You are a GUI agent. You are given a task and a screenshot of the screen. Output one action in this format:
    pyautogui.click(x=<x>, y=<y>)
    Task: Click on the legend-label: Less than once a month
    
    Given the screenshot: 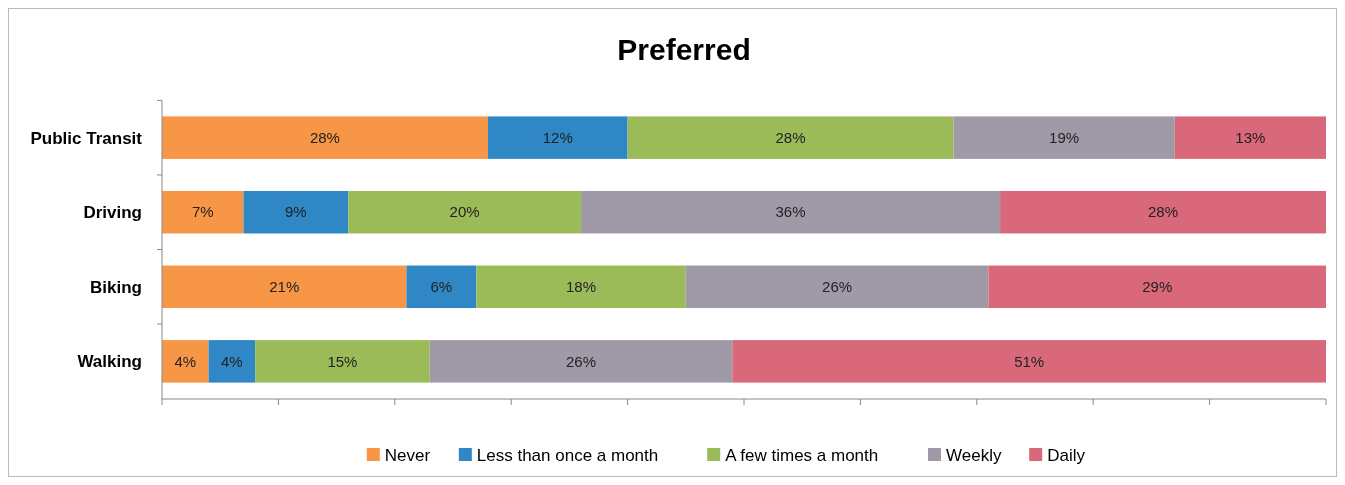 What is the action you would take?
    pyautogui.click(x=567, y=455)
    